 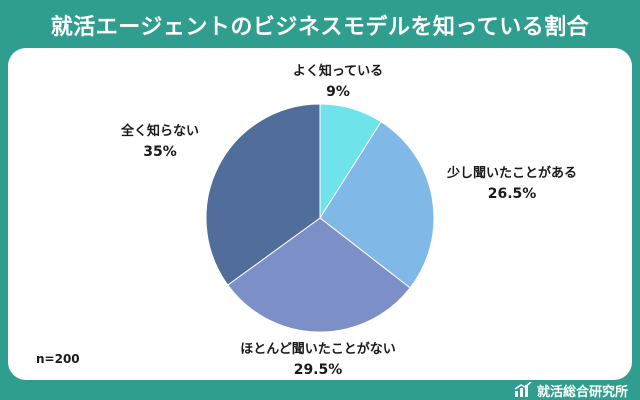 I want to click on chart-title: 就活エージェントのビジネスモデルを知っている割合, so click(x=320, y=27).